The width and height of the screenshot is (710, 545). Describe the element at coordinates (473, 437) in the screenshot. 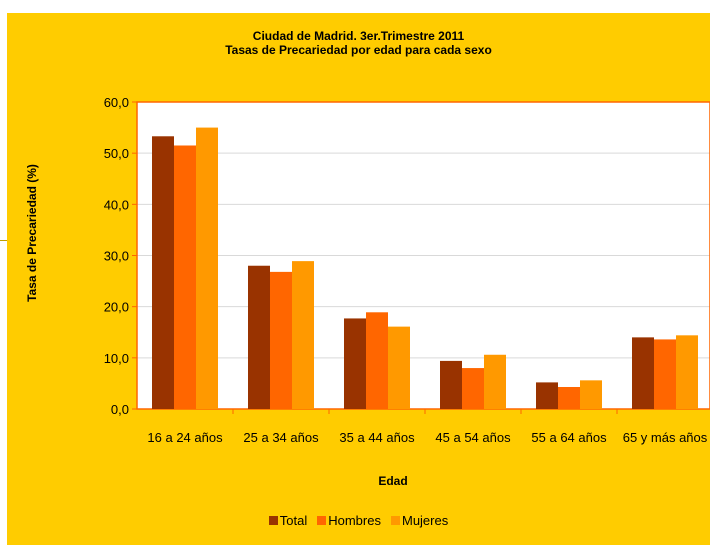

I see `x-tick-label: 45 a 54 años` at that location.